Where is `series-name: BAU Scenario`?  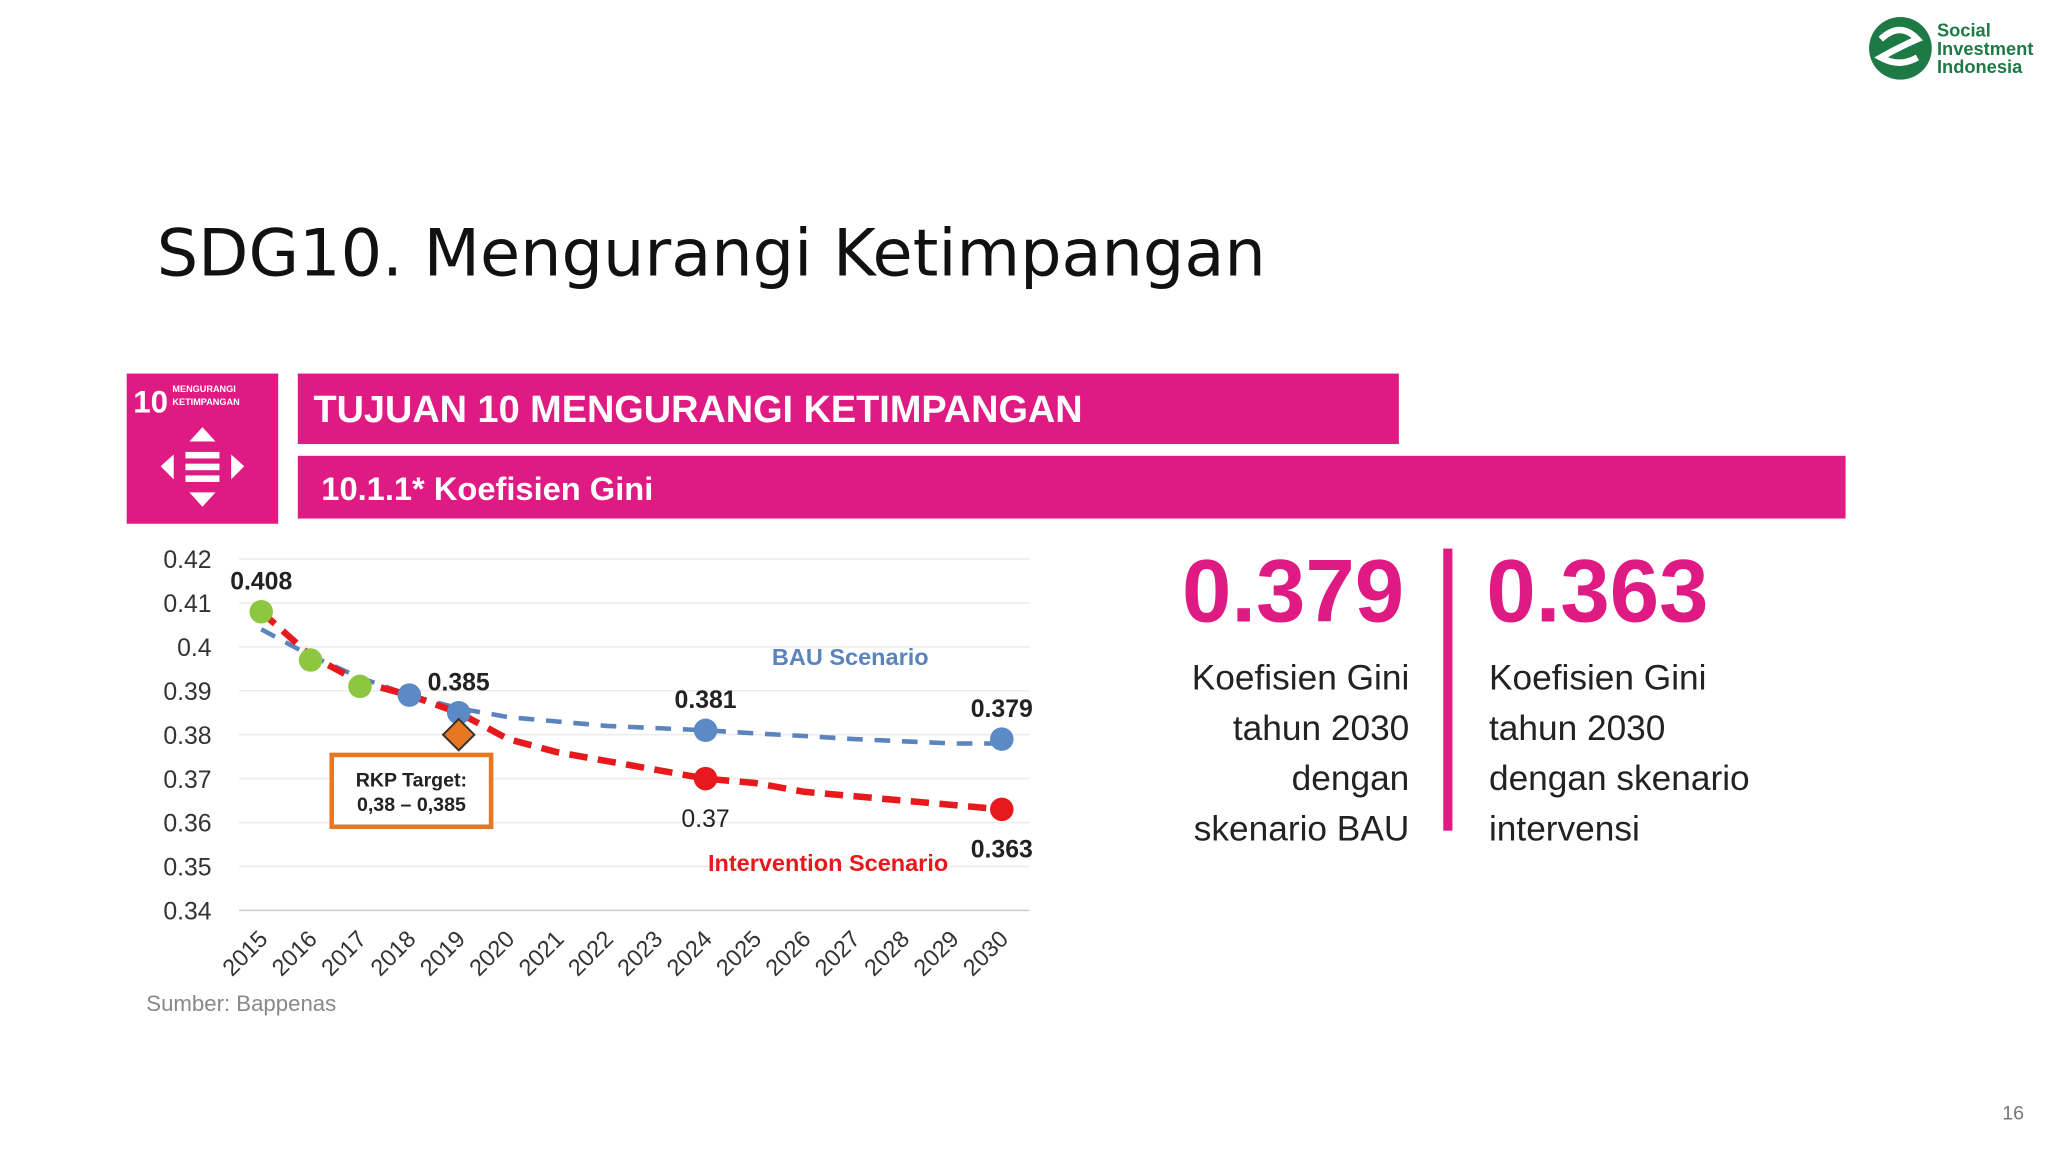 series-name: BAU Scenario is located at coordinates (850, 657).